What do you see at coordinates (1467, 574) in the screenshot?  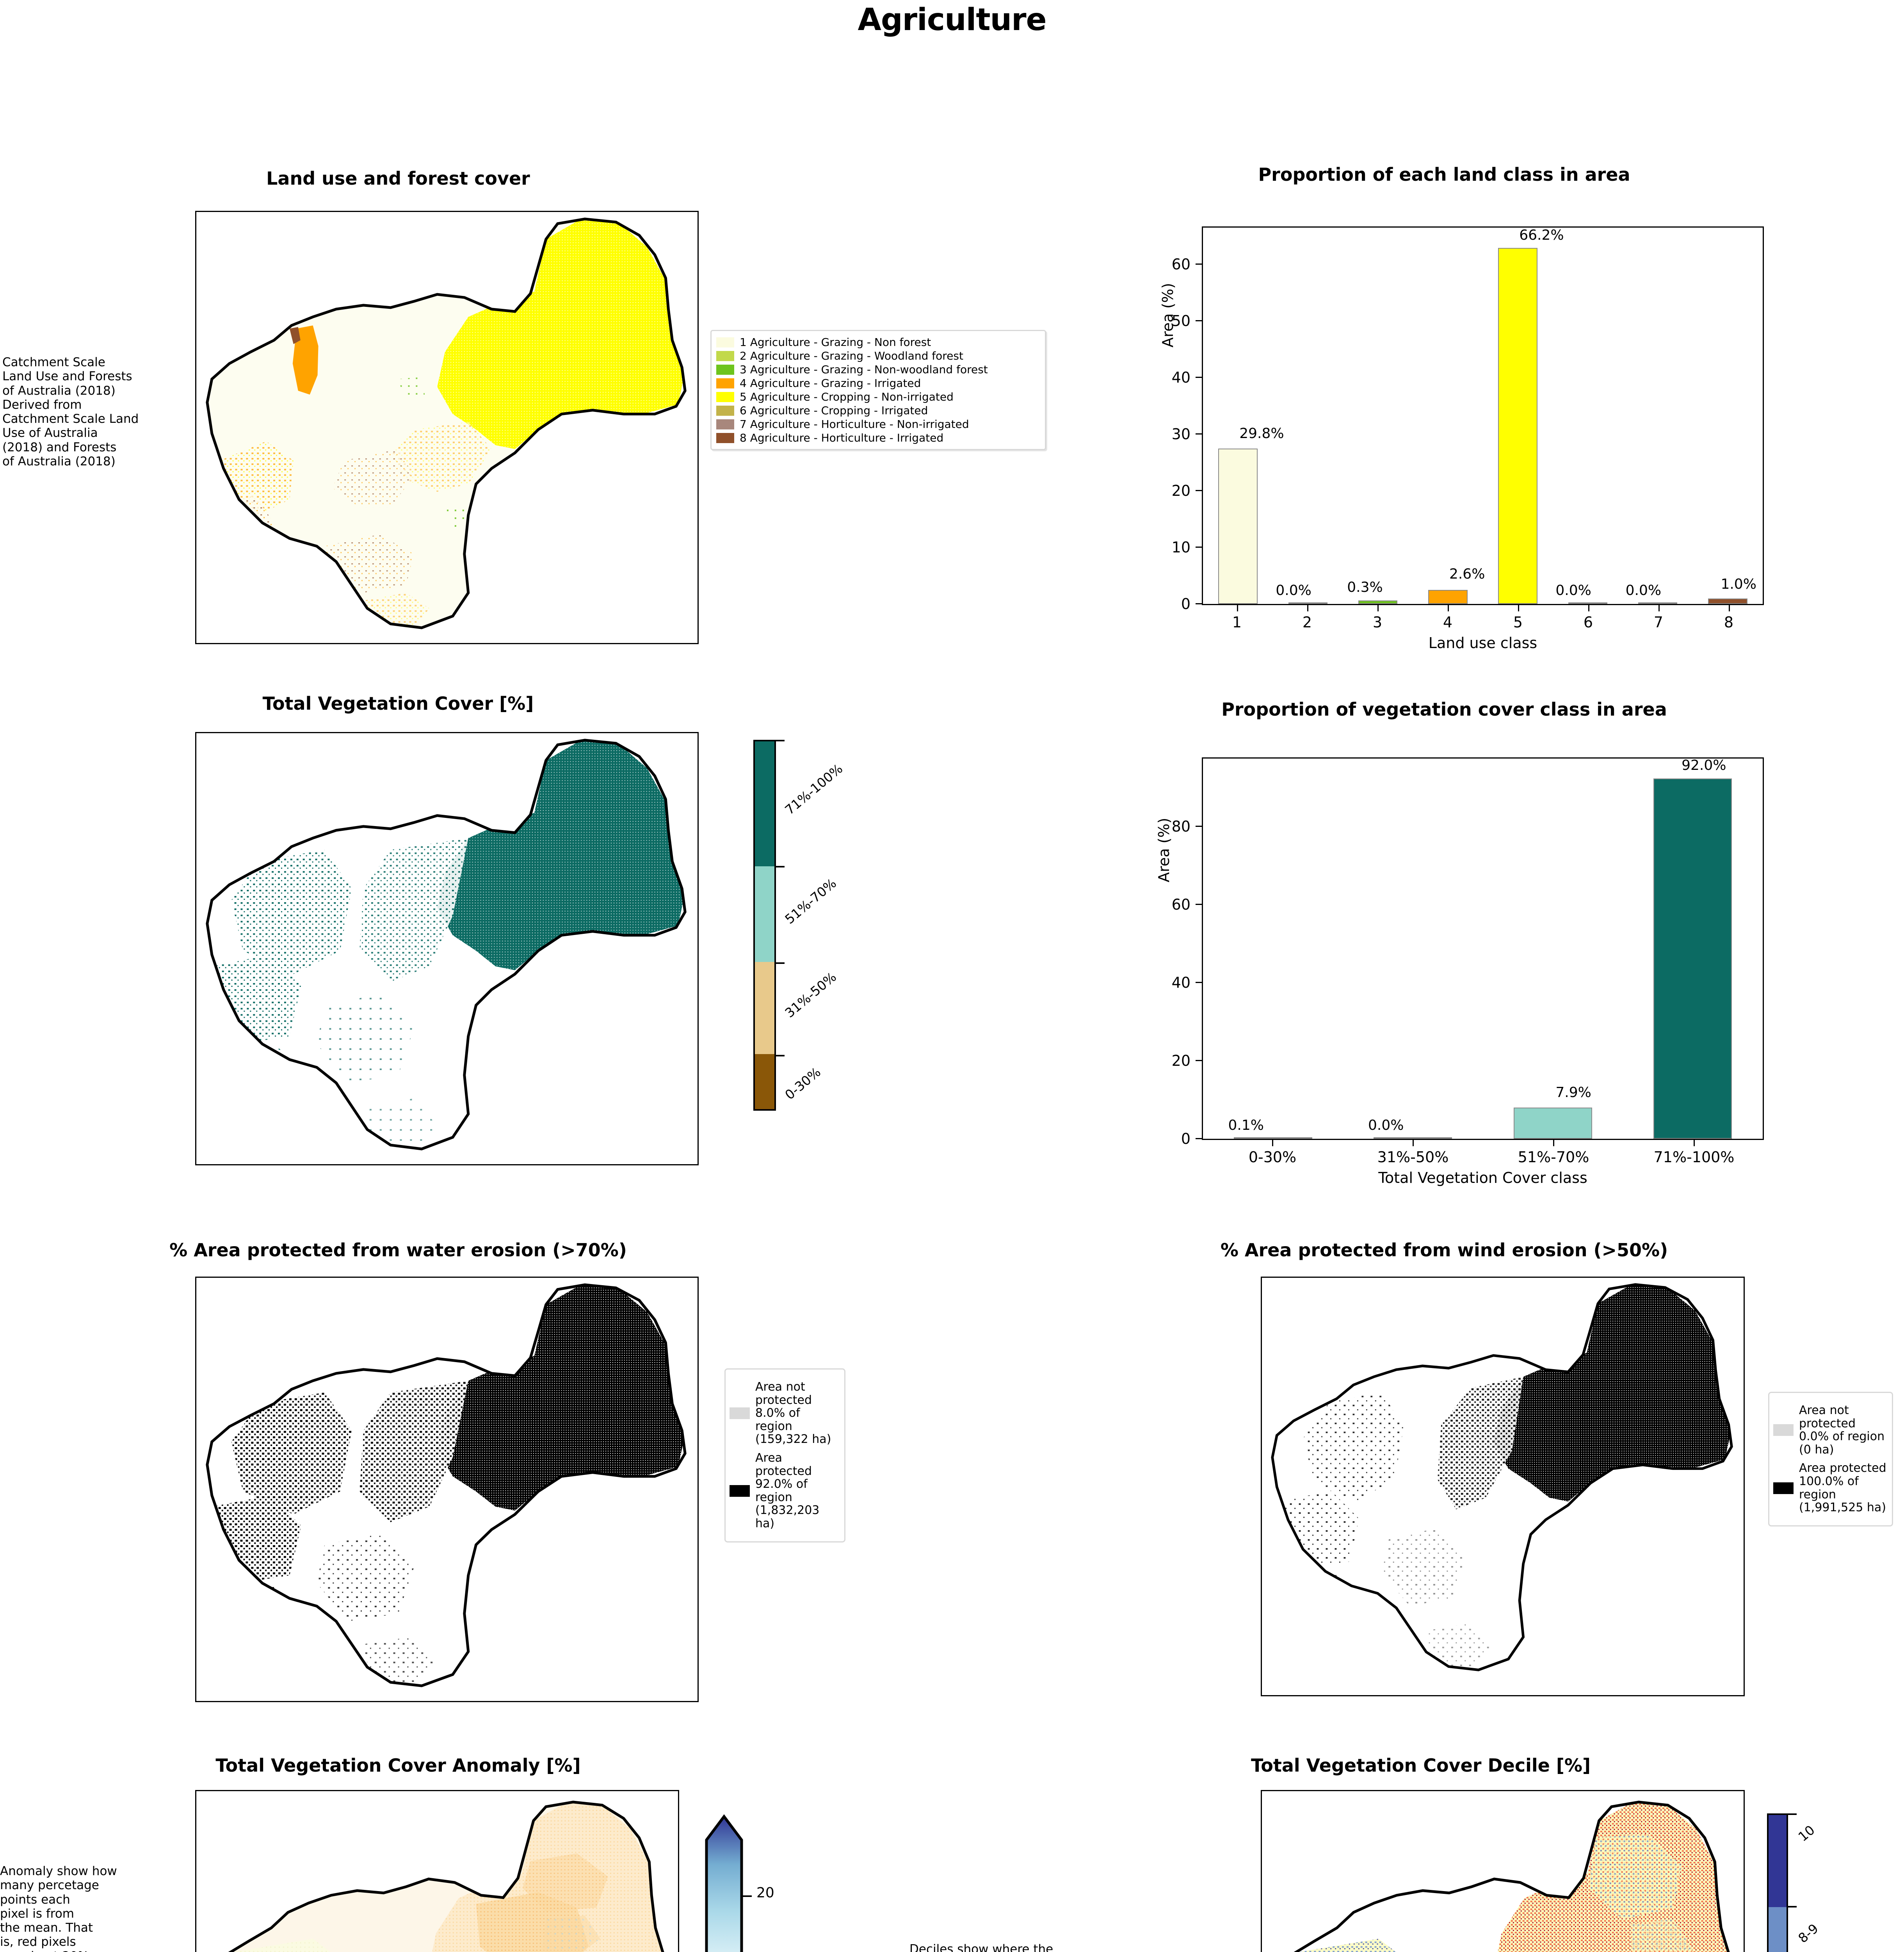 I see `bar-value-label: 2.6%` at bounding box center [1467, 574].